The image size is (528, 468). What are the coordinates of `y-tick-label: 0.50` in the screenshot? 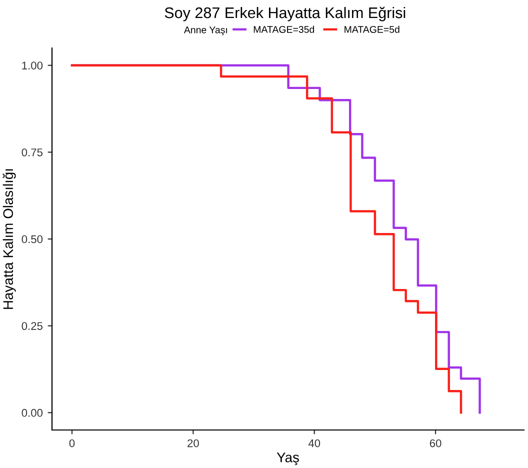 It's located at (32, 239).